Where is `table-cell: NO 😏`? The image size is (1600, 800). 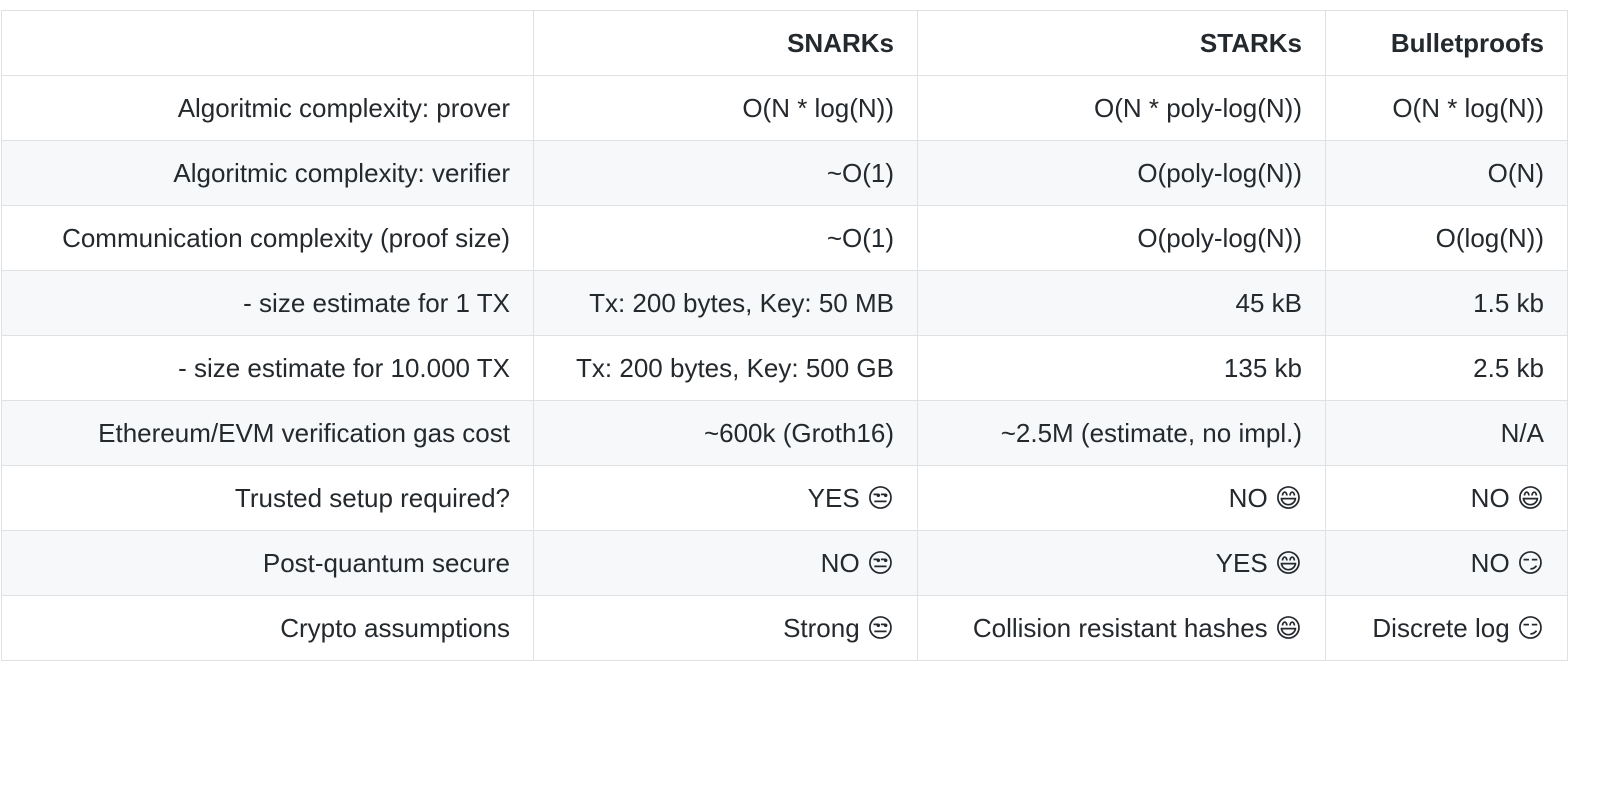
table-cell: NO 😏 is located at coordinates (1446, 563).